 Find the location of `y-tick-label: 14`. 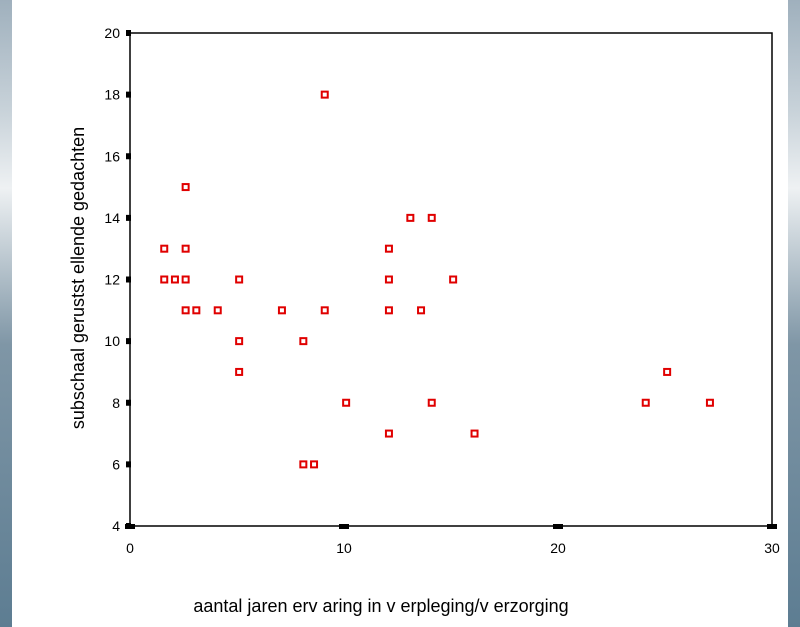

y-tick-label: 14 is located at coordinates (112, 218).